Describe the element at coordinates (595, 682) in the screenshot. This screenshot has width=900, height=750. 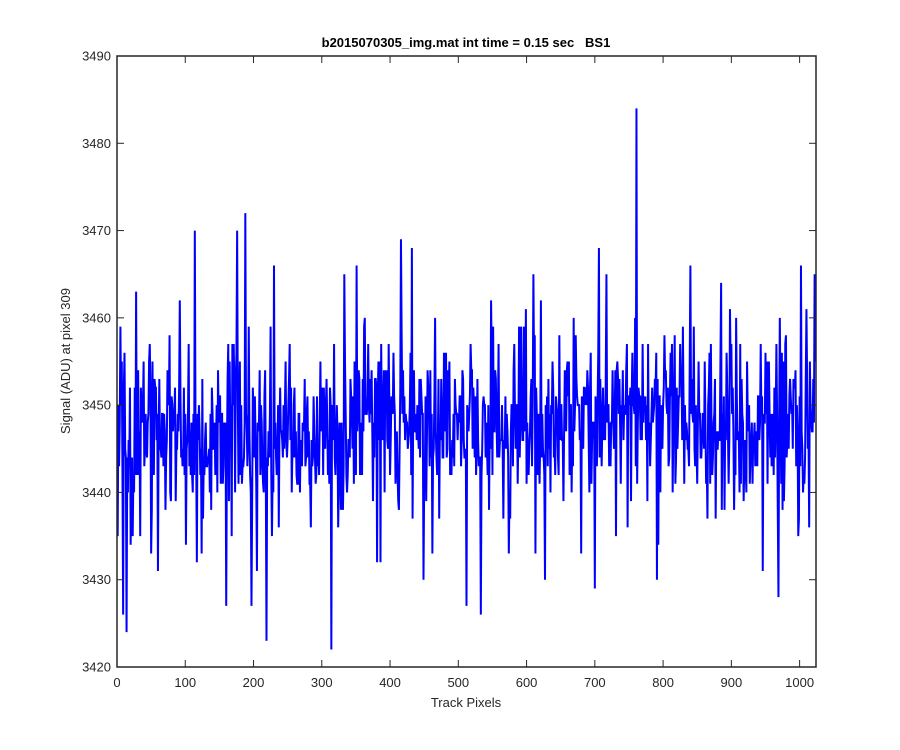
I see `x-tick-label: 700` at that location.